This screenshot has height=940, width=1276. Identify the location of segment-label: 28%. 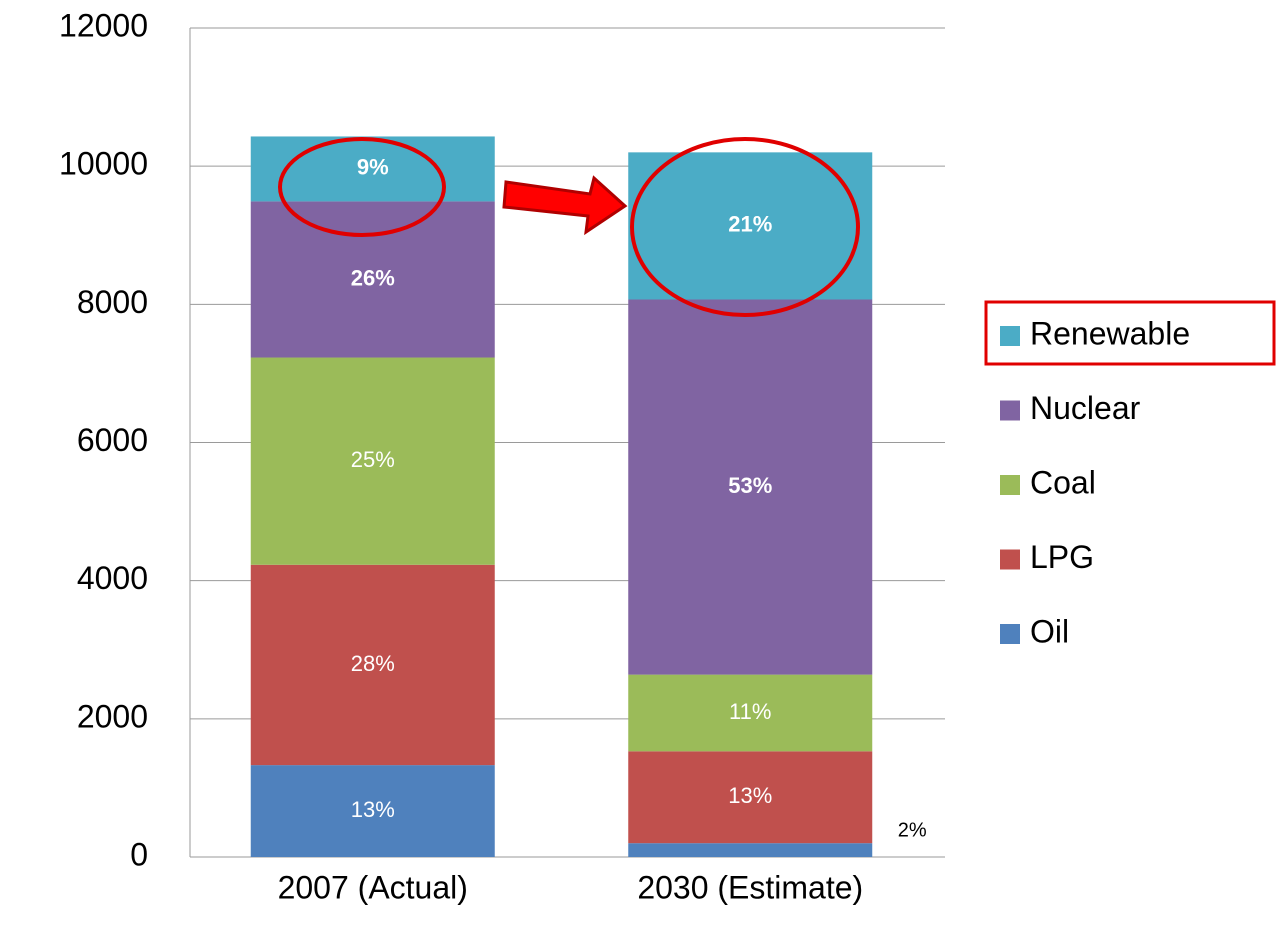
(373, 663).